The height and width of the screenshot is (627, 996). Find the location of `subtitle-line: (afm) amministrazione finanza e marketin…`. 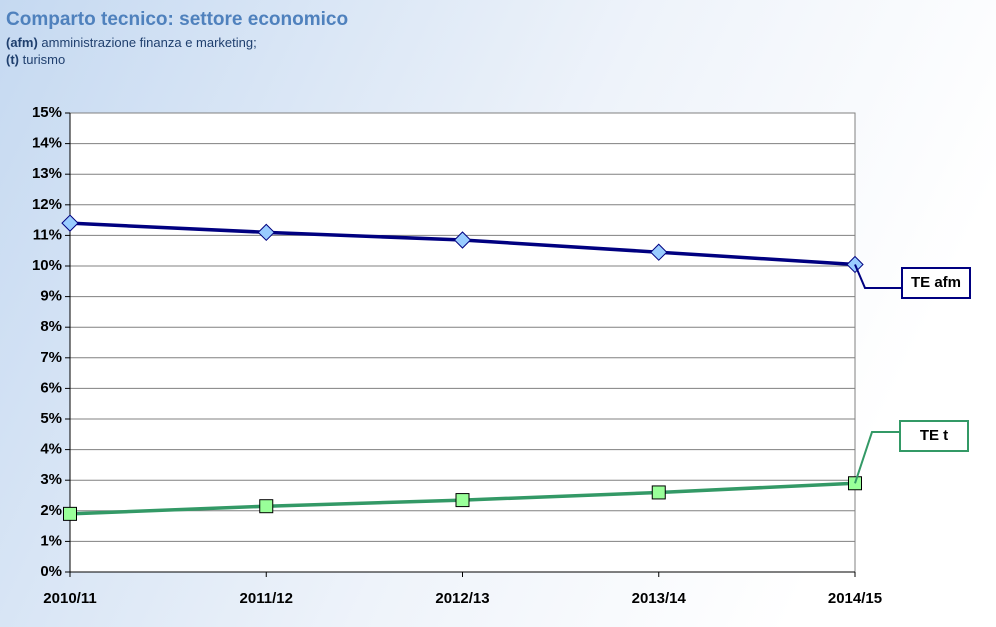

subtitle-line: (afm) amministrazione finanza e marketin… is located at coordinates (131, 42).